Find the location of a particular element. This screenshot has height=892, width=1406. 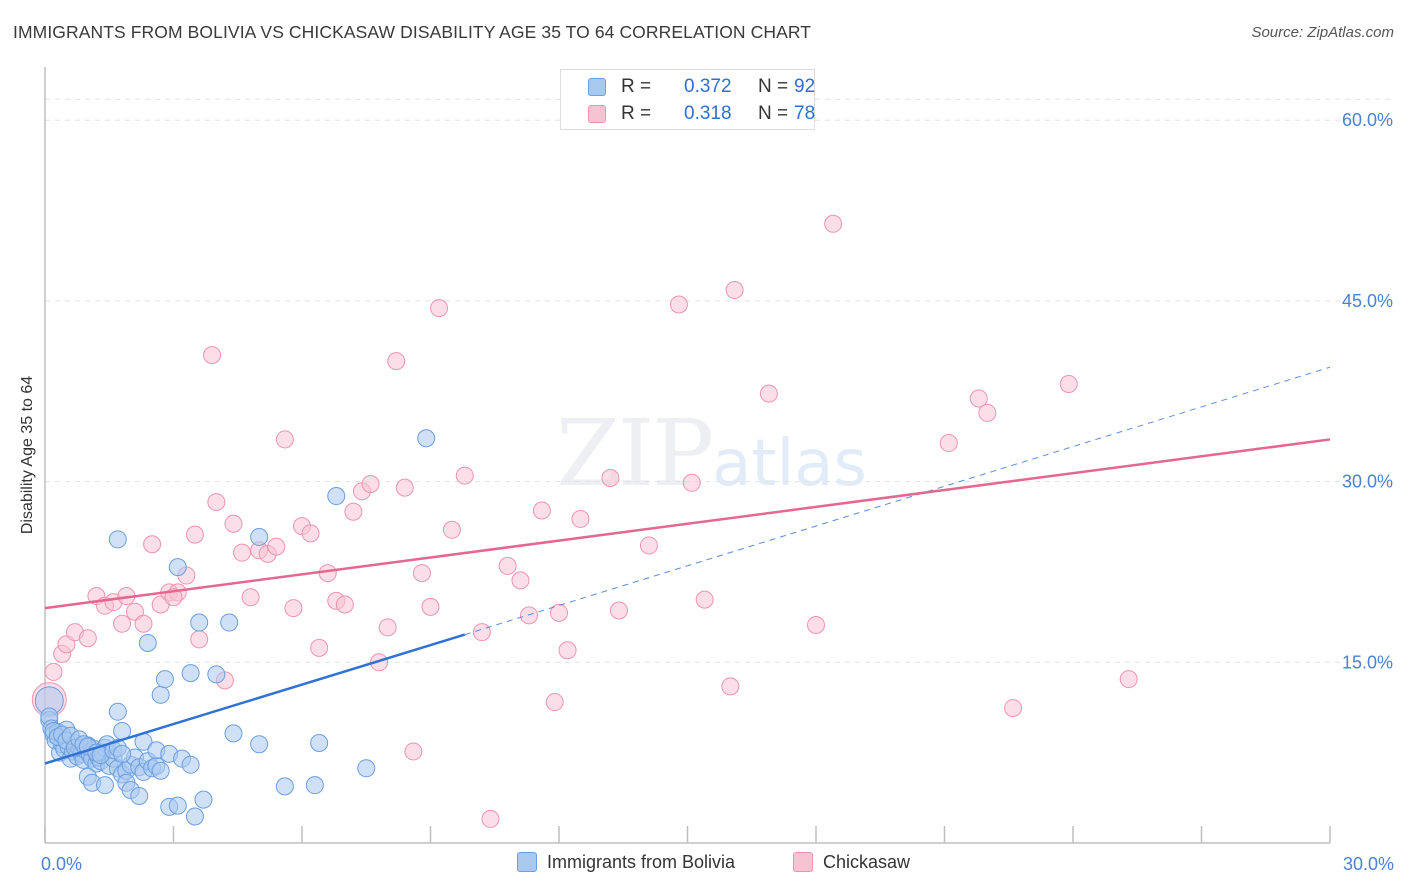

bolivia-points is located at coordinates (235, 627).